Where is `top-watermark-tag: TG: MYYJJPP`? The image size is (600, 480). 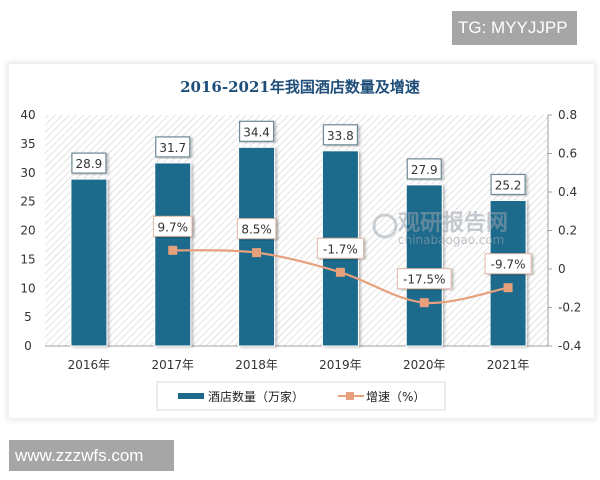
top-watermark-tag: TG: MYYJJPP is located at coordinates (514, 28).